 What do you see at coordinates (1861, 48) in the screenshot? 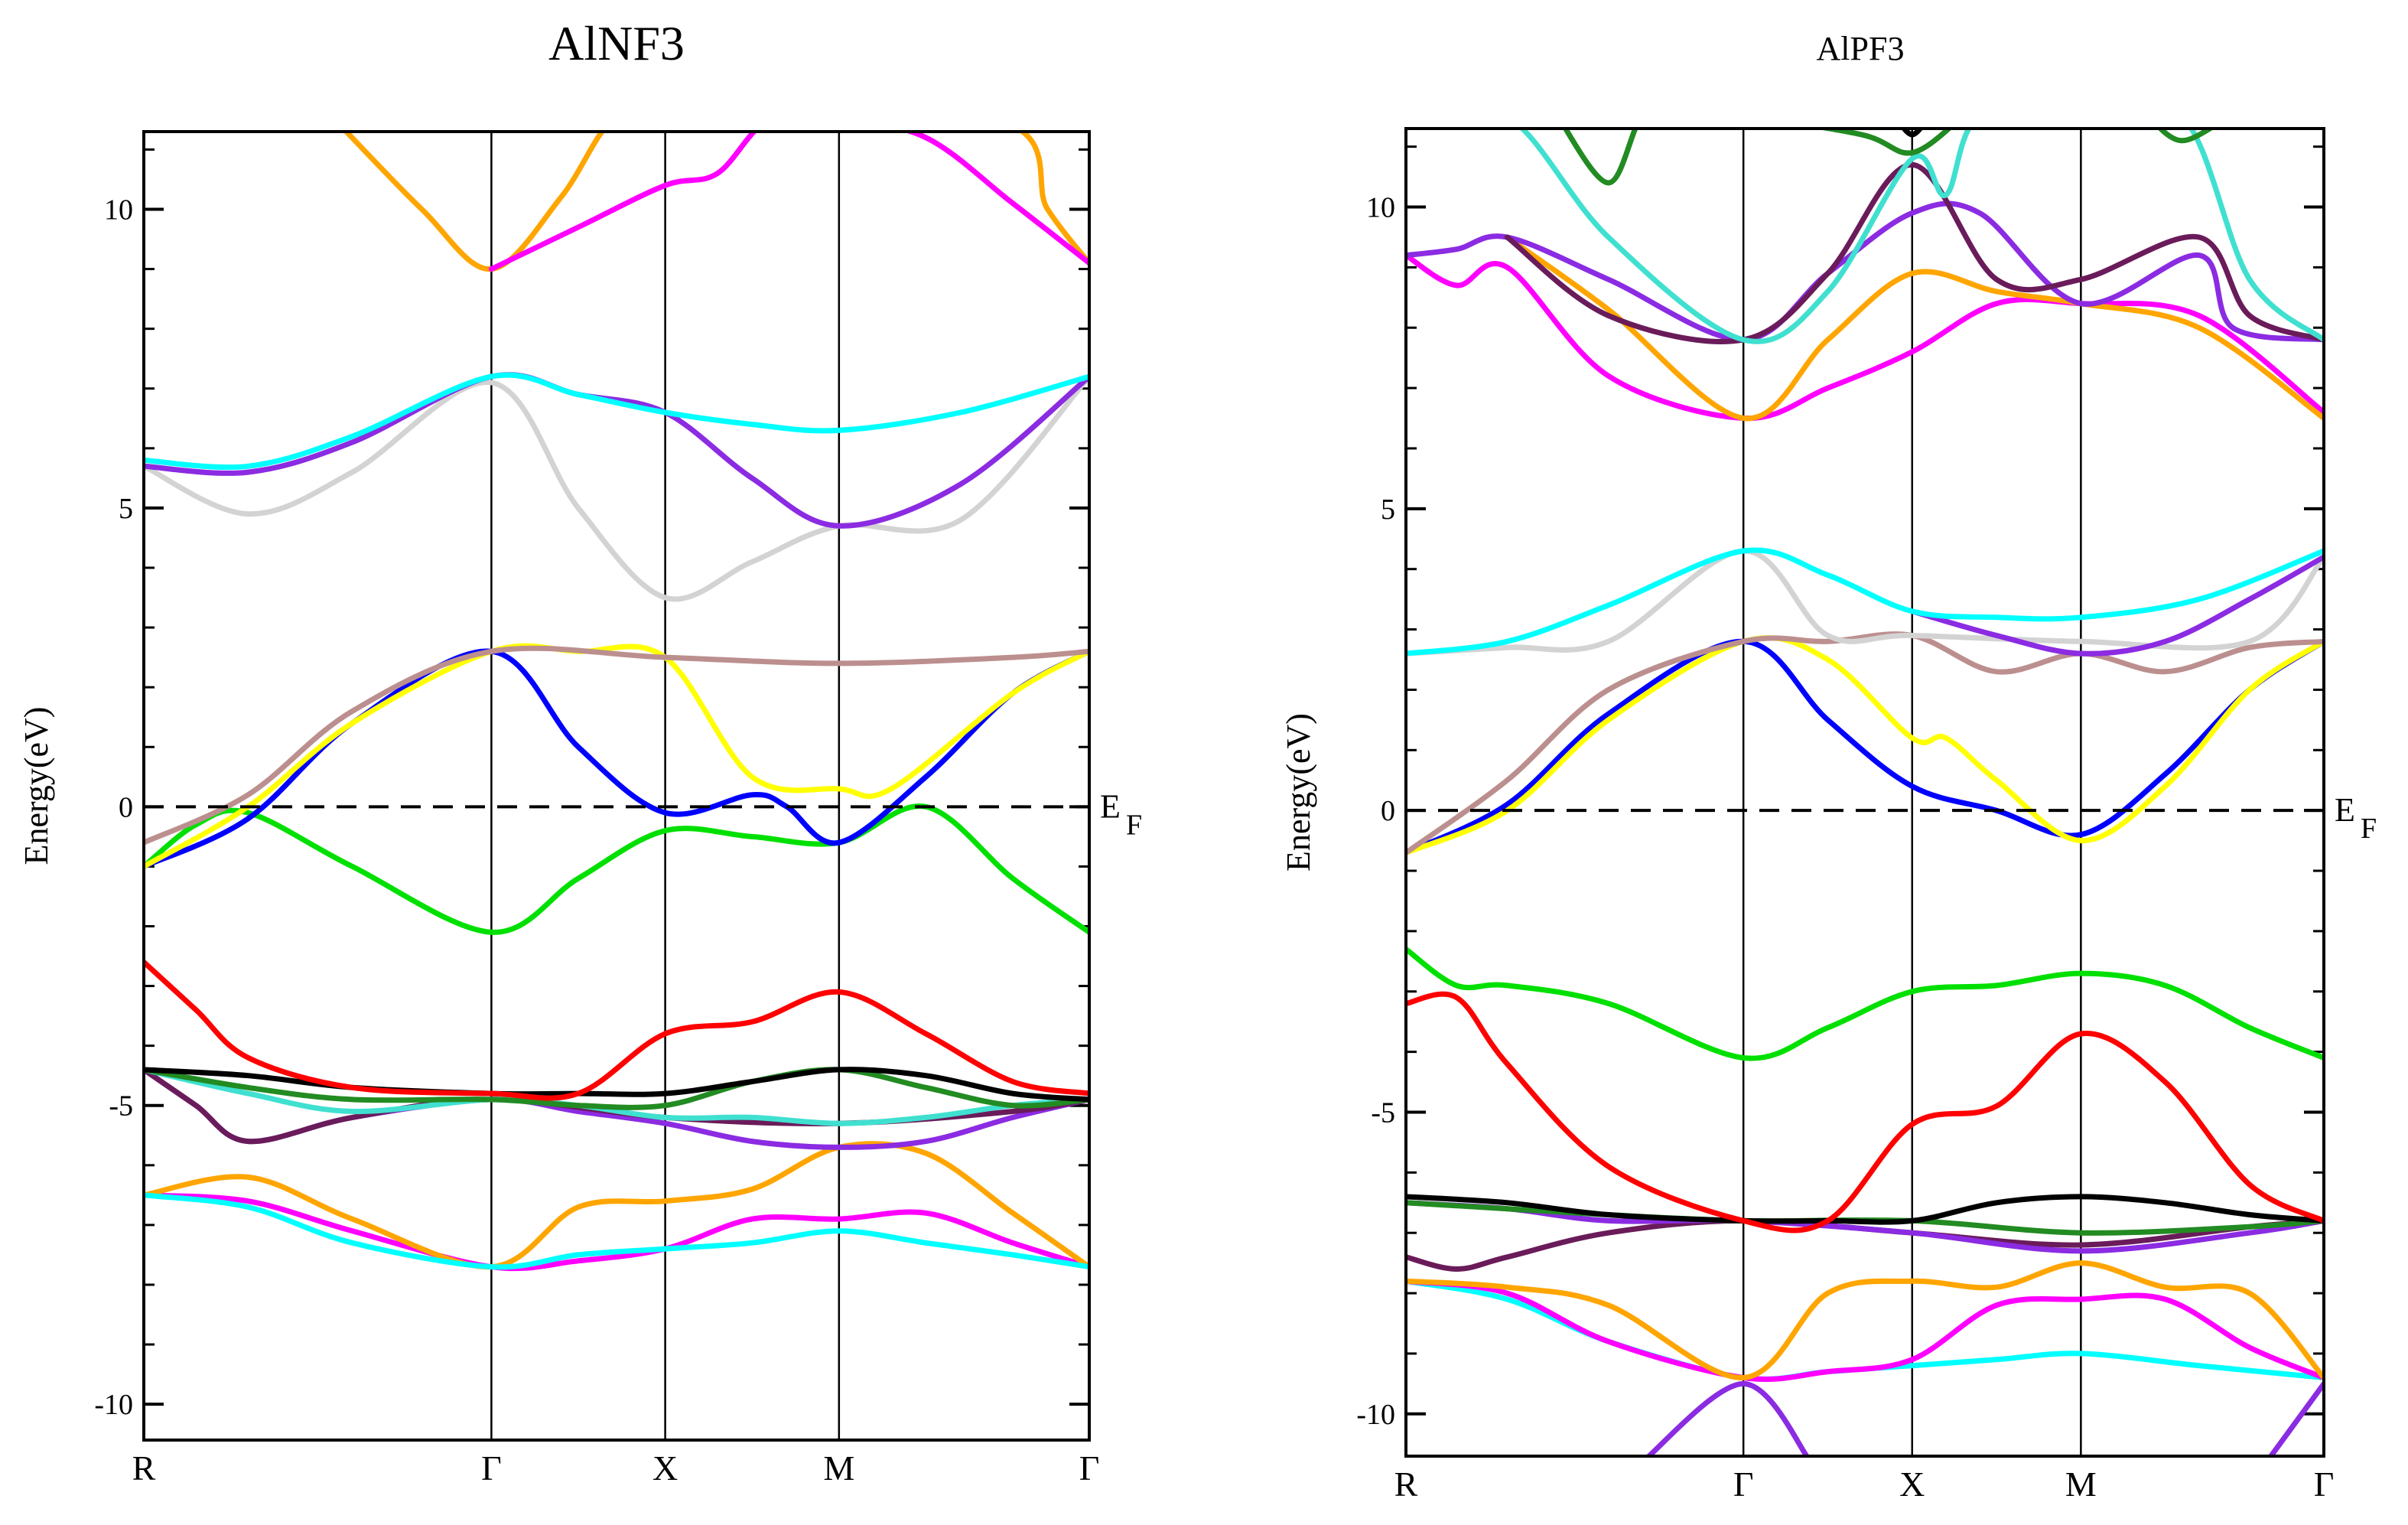
I see `chart-title: AlPF3` at bounding box center [1861, 48].